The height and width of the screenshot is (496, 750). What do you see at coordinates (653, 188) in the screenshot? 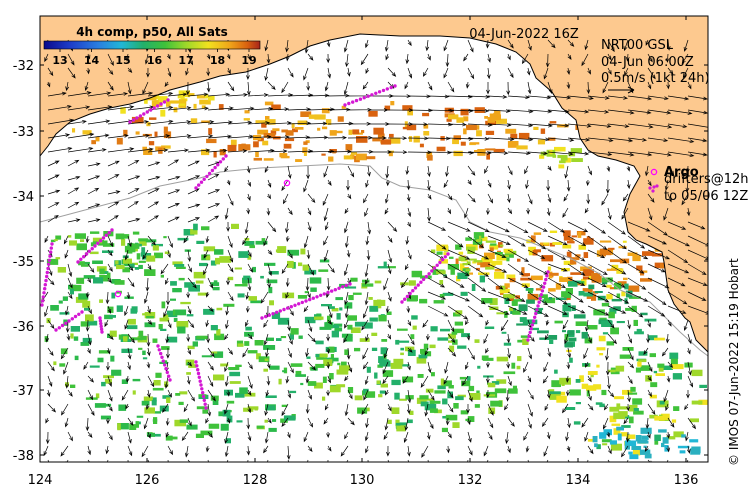
I see `drifter-track-icon` at bounding box center [653, 188].